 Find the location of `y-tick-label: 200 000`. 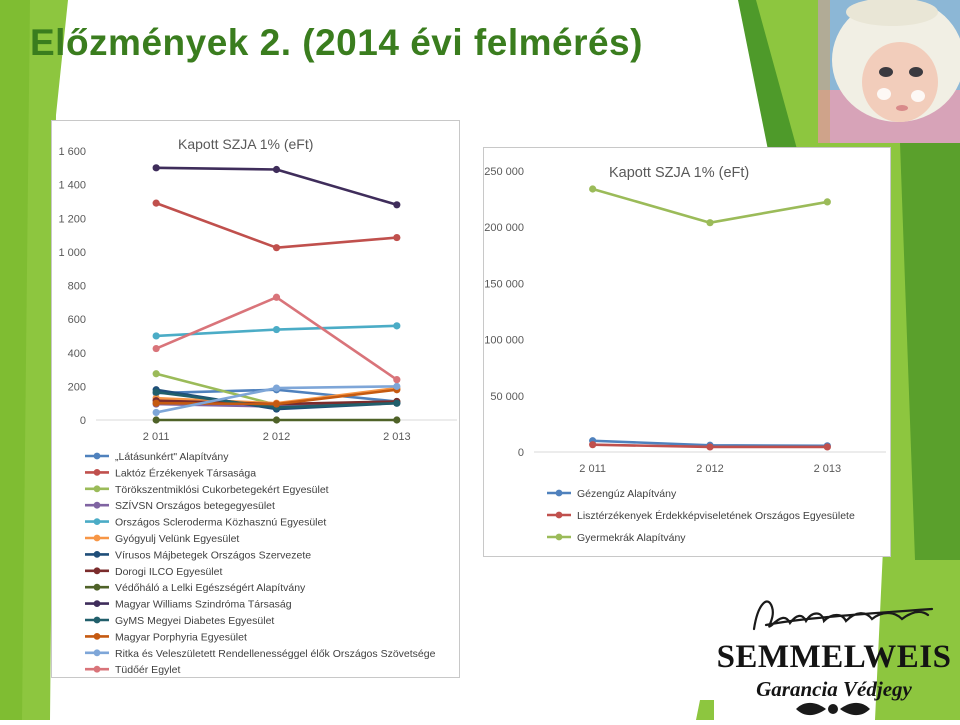

y-tick-label: 200 000 is located at coordinates (504, 228).